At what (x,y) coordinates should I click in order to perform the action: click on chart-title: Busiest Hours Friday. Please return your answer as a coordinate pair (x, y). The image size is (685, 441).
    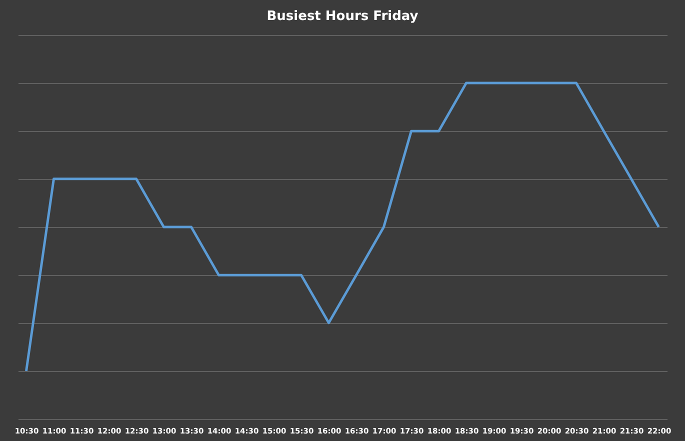
    Looking at the image, I should click on (342, 16).